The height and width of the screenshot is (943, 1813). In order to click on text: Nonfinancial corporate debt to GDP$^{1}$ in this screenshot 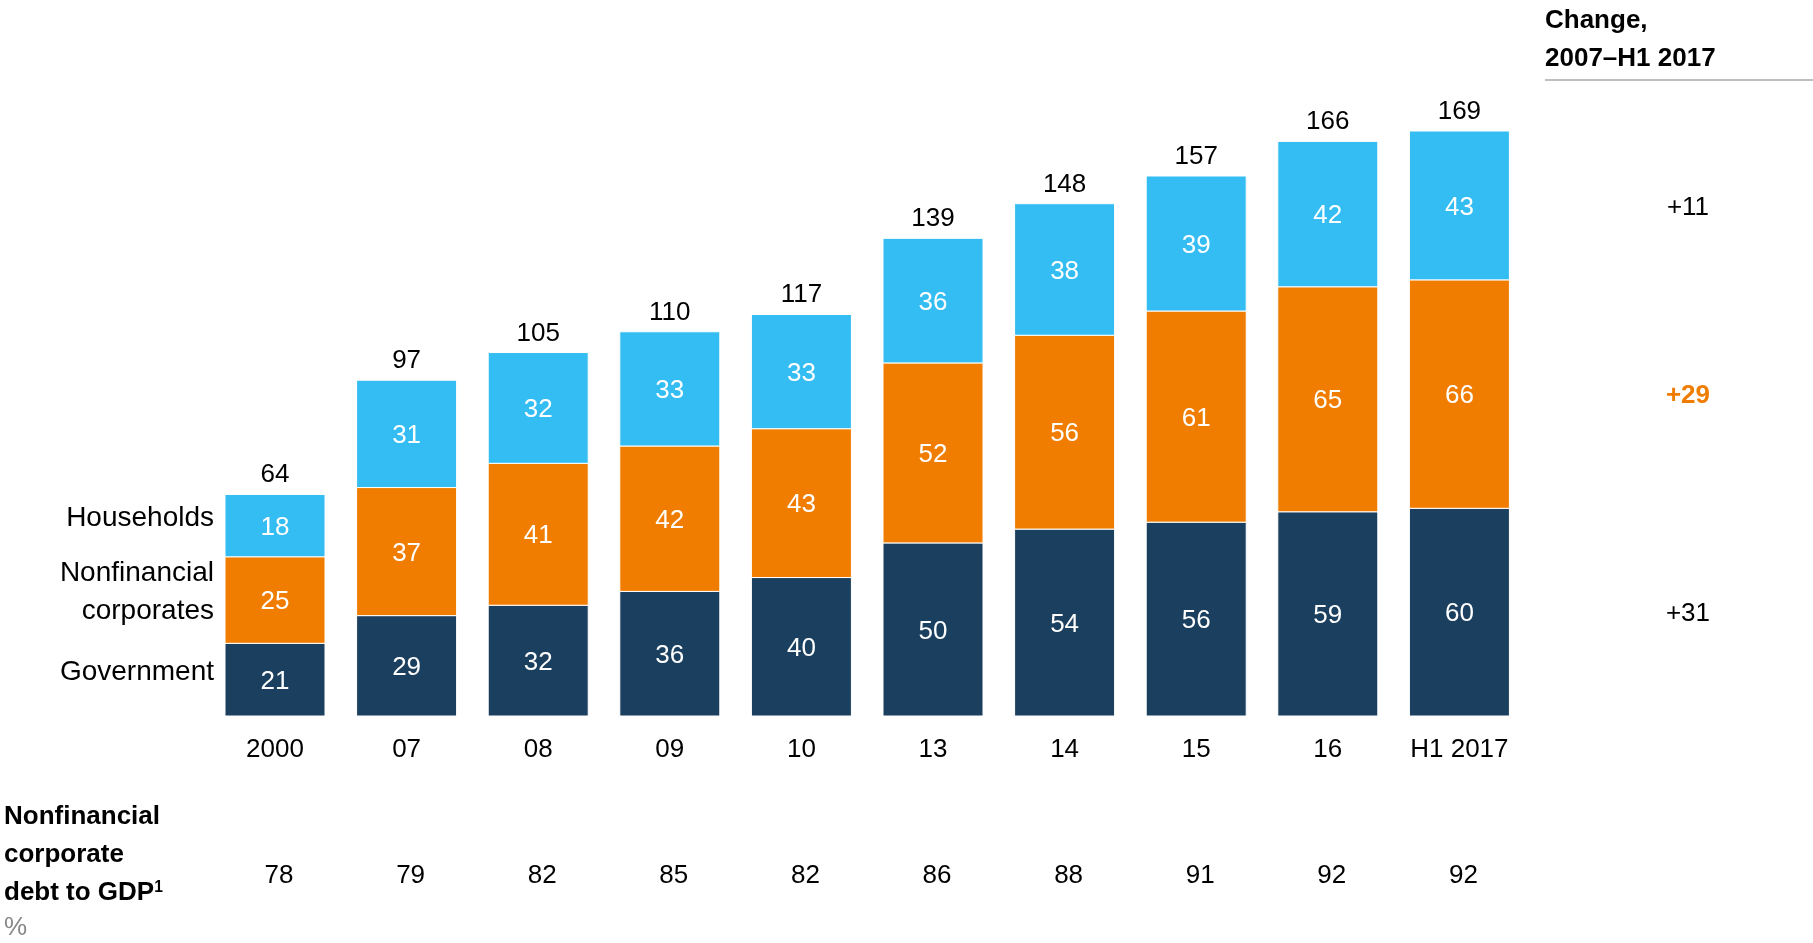, I will do `click(84, 853)`.